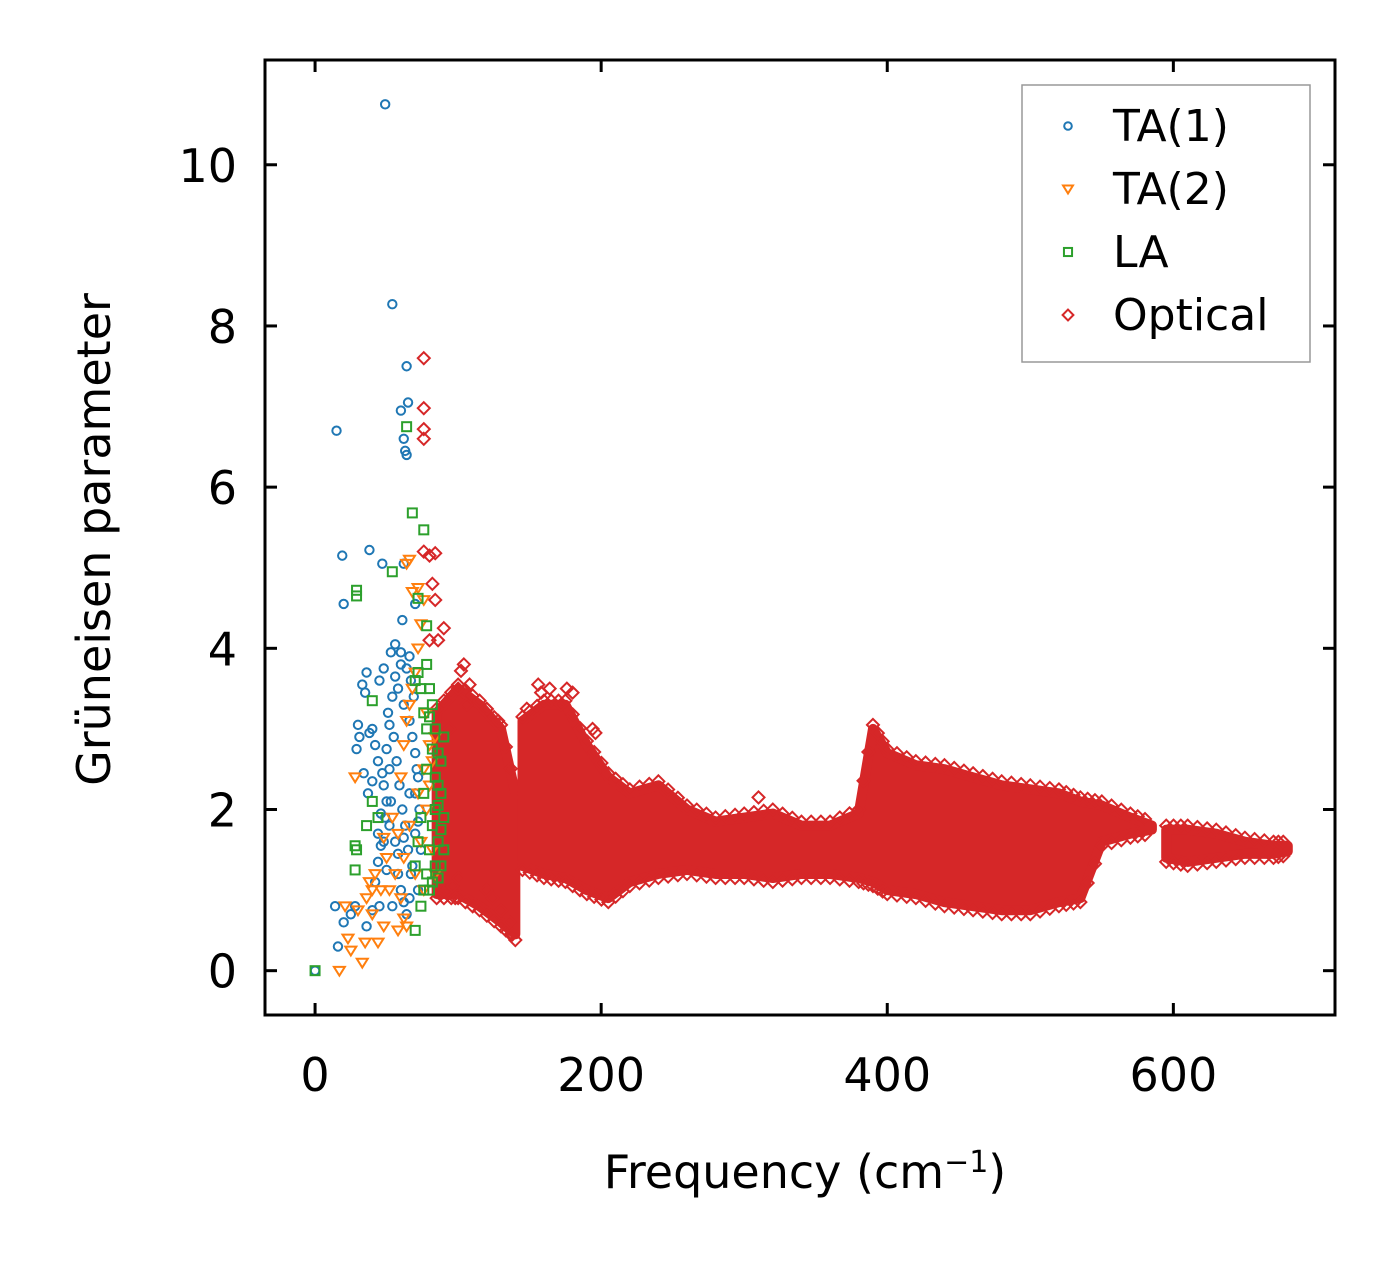  What do you see at coordinates (1068, 126) in the screenshot?
I see `legend-marker-circle` at bounding box center [1068, 126].